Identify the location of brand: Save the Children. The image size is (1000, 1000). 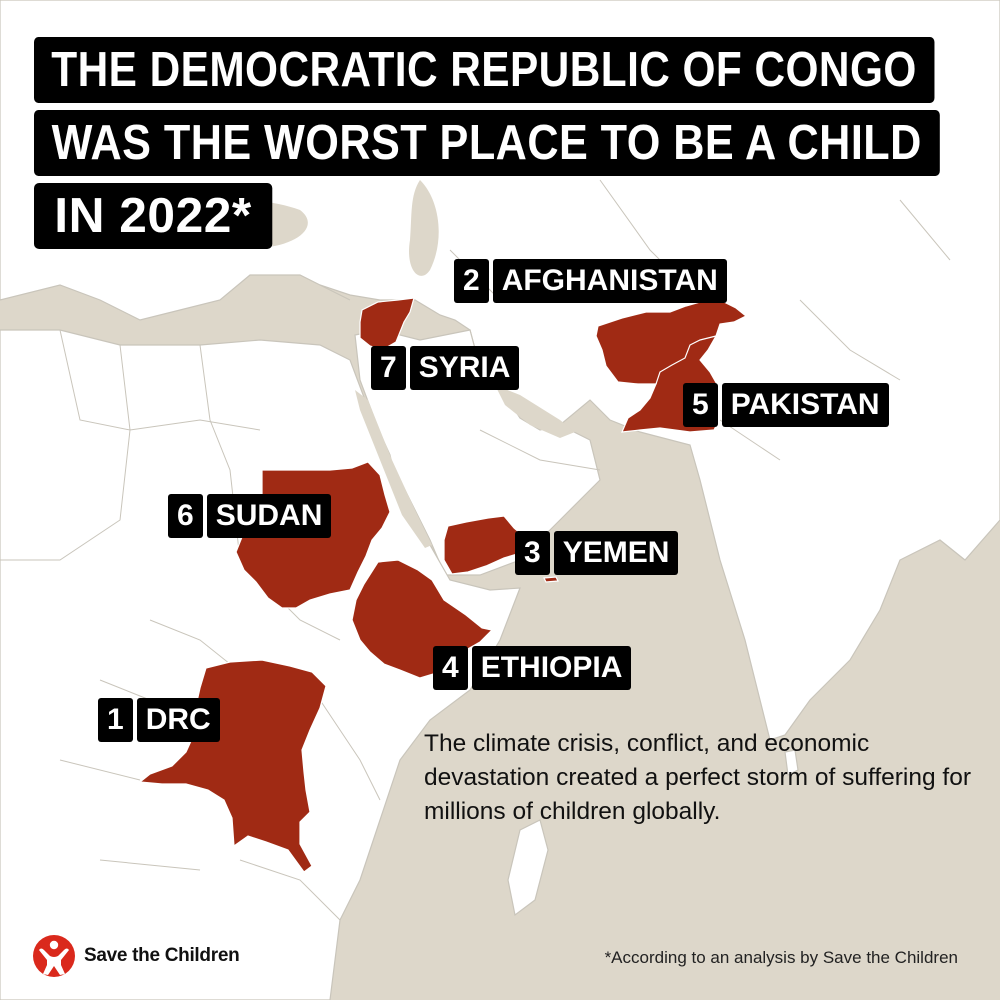
(136, 956).